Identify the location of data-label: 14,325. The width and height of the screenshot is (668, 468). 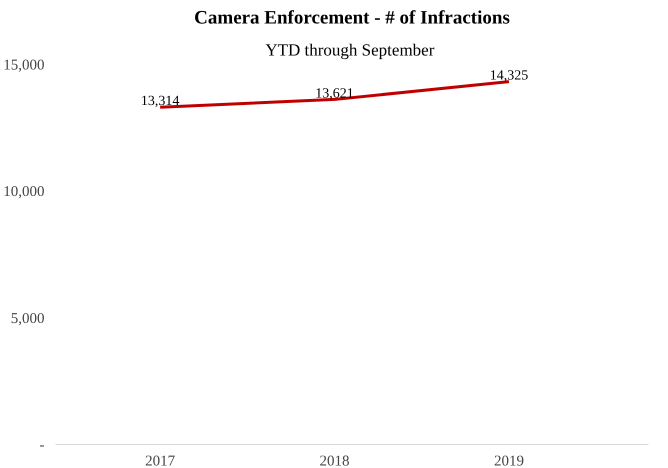
(509, 76).